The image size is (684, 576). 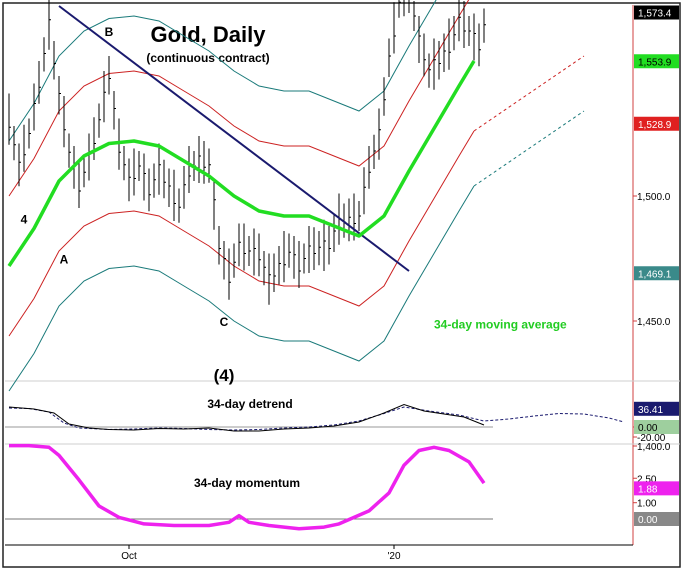 What do you see at coordinates (224, 322) in the screenshot?
I see `wave-label: C` at bounding box center [224, 322].